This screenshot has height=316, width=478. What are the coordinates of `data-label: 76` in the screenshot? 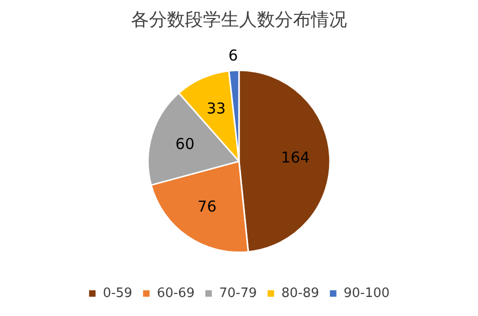 It's located at (207, 207).